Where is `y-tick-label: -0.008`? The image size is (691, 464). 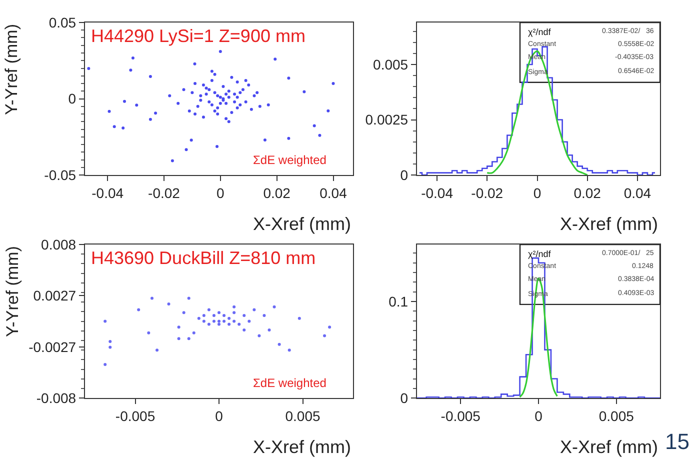 y-tick-label: -0.008 is located at coordinates (56, 398).